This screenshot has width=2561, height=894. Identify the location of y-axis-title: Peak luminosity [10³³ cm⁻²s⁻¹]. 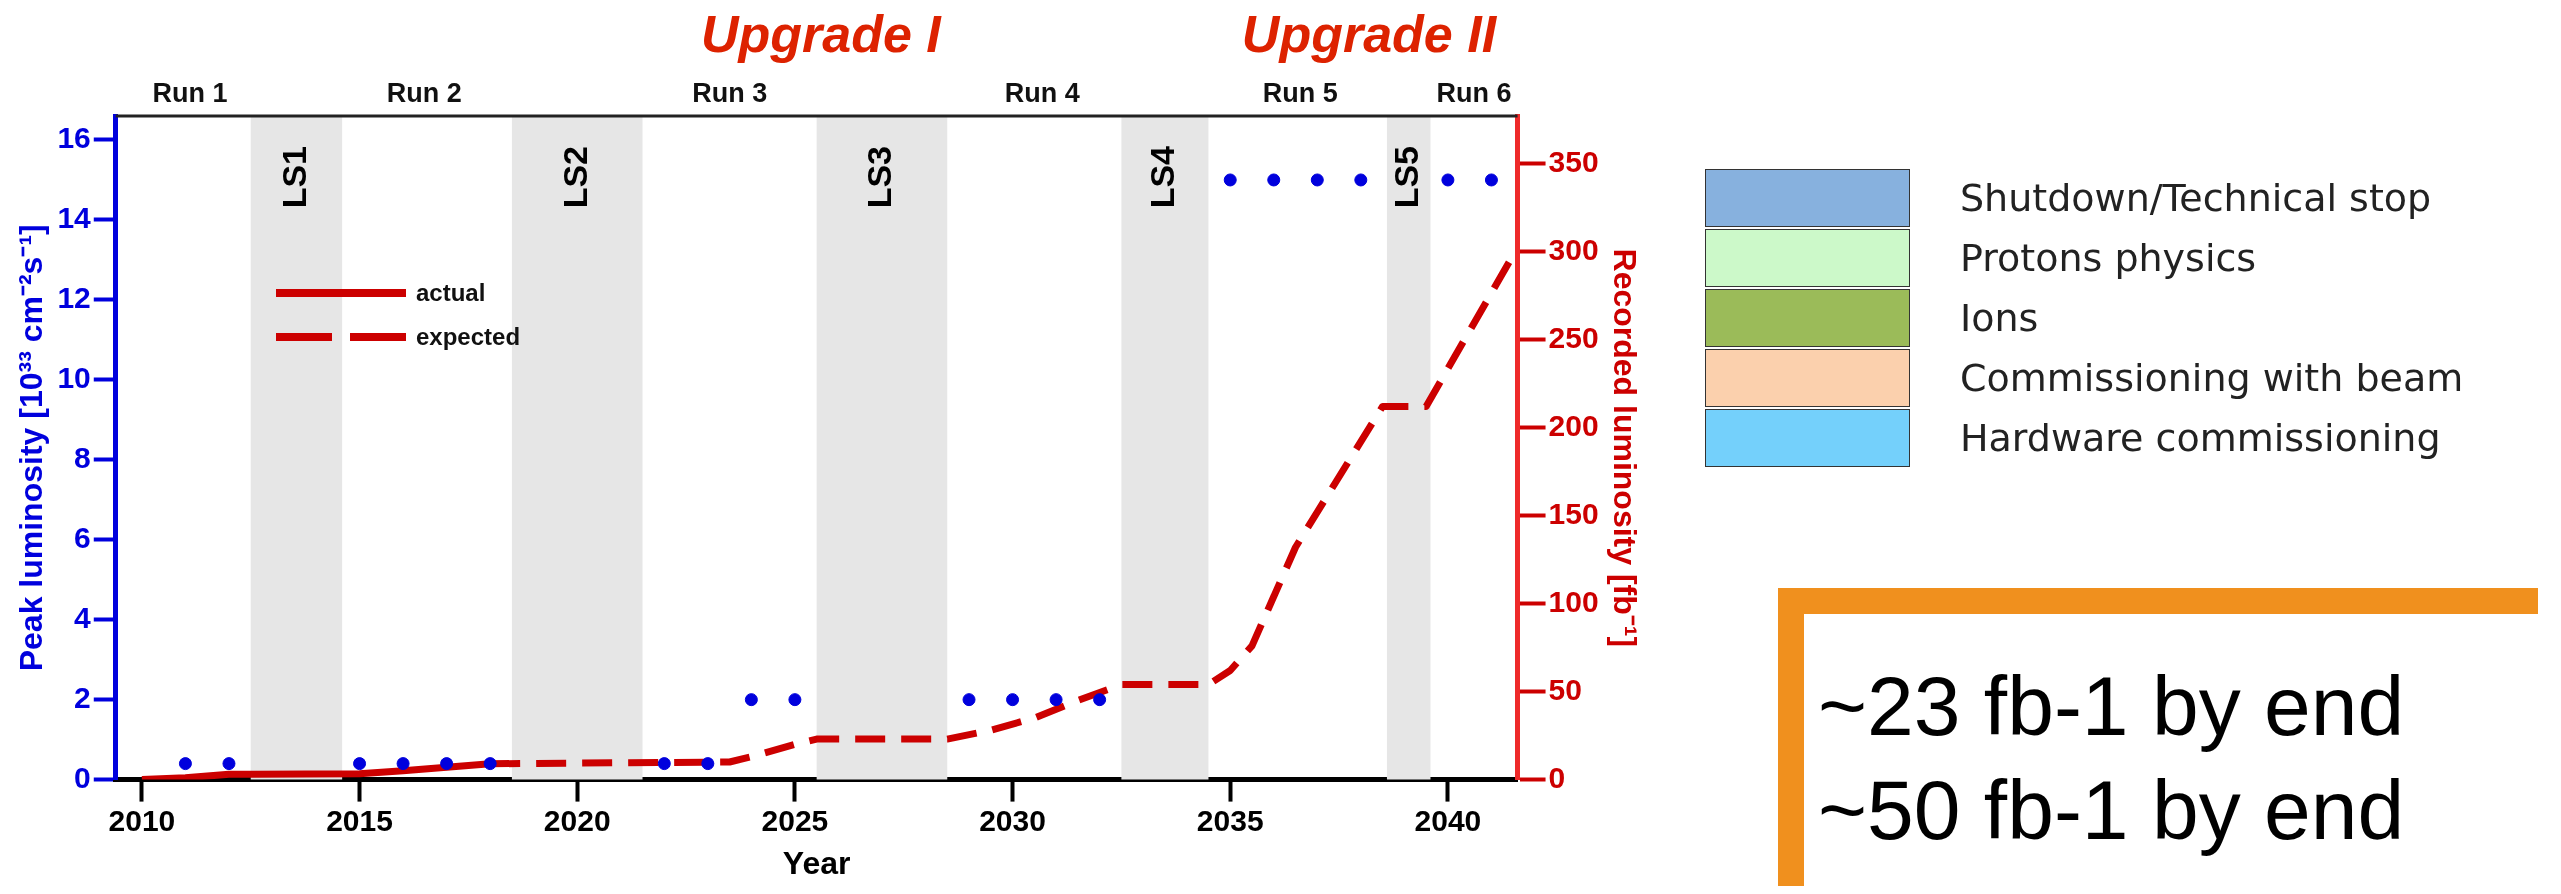
(31, 448).